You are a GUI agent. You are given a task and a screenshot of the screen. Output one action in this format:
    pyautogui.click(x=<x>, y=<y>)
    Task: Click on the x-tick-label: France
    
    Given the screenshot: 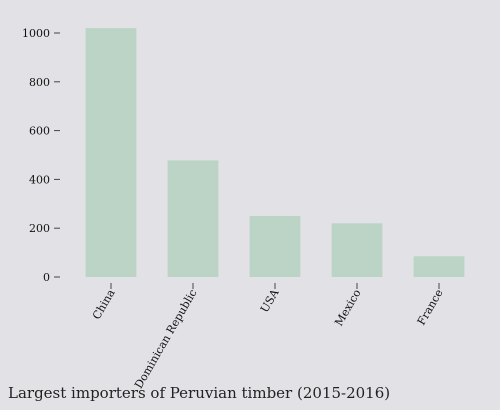 What is the action you would take?
    pyautogui.click(x=430, y=307)
    